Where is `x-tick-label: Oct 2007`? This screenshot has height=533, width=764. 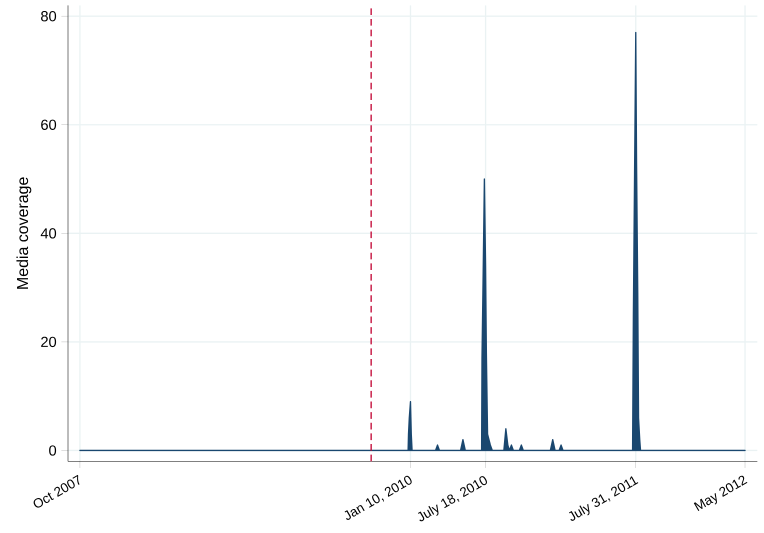
x-tick-label: Oct 2007 is located at coordinates (57, 491).